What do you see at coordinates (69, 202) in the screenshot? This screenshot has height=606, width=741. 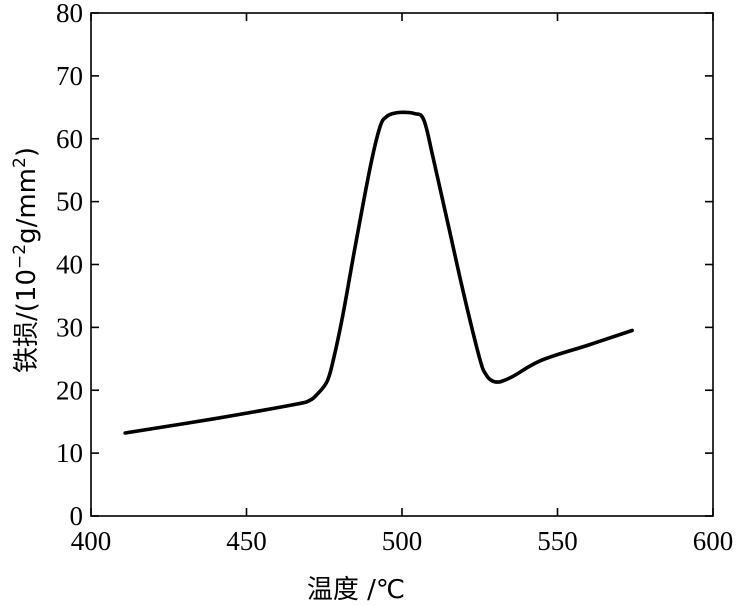 I see `y-tick-label: 50` at bounding box center [69, 202].